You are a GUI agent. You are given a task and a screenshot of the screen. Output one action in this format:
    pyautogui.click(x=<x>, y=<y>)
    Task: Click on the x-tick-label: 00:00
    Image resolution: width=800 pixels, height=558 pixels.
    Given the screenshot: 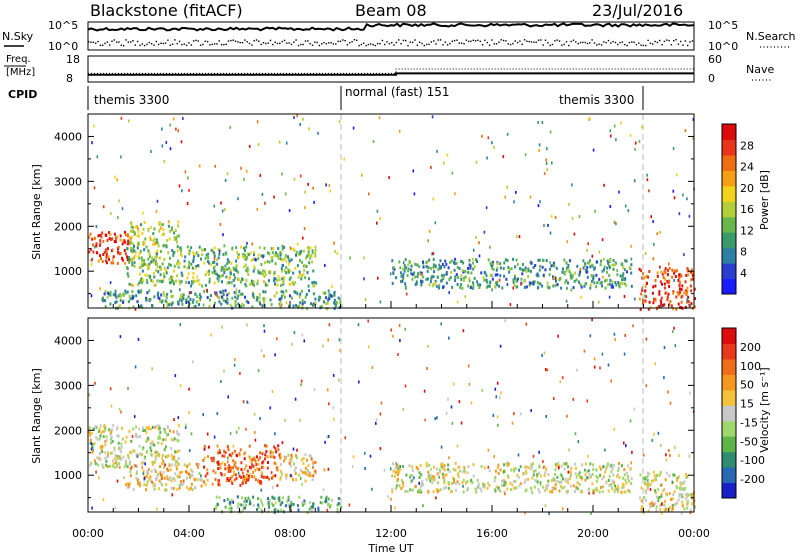 What is the action you would take?
    pyautogui.click(x=694, y=533)
    